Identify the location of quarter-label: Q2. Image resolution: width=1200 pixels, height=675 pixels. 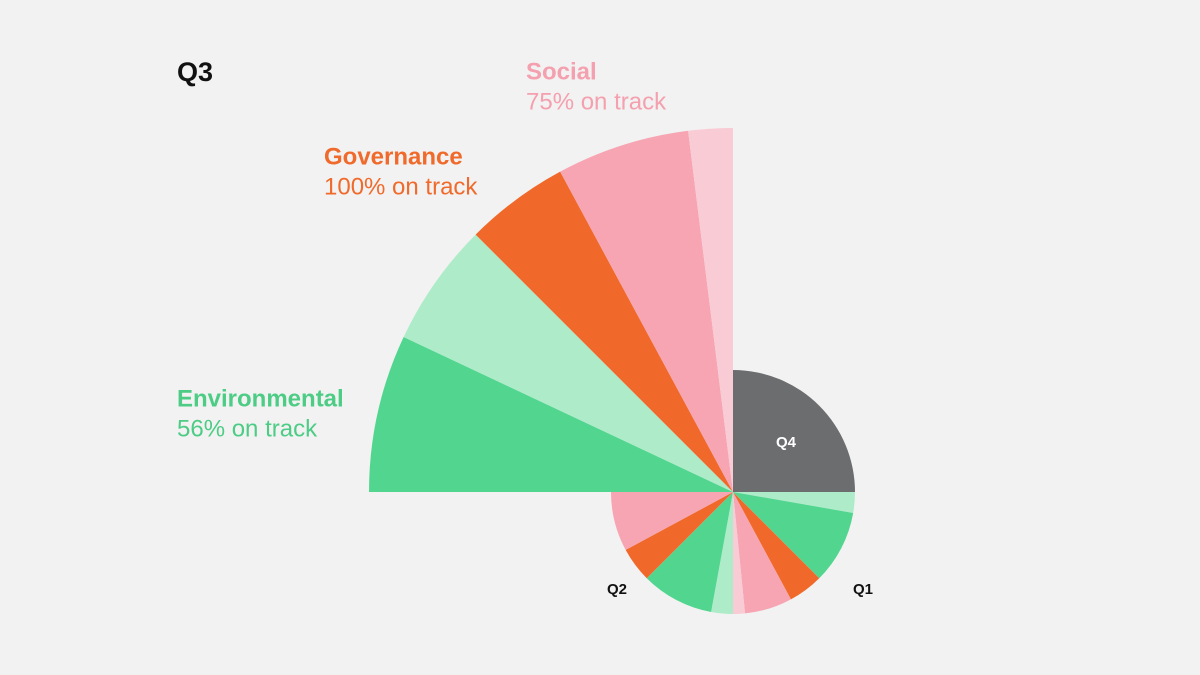
(617, 589).